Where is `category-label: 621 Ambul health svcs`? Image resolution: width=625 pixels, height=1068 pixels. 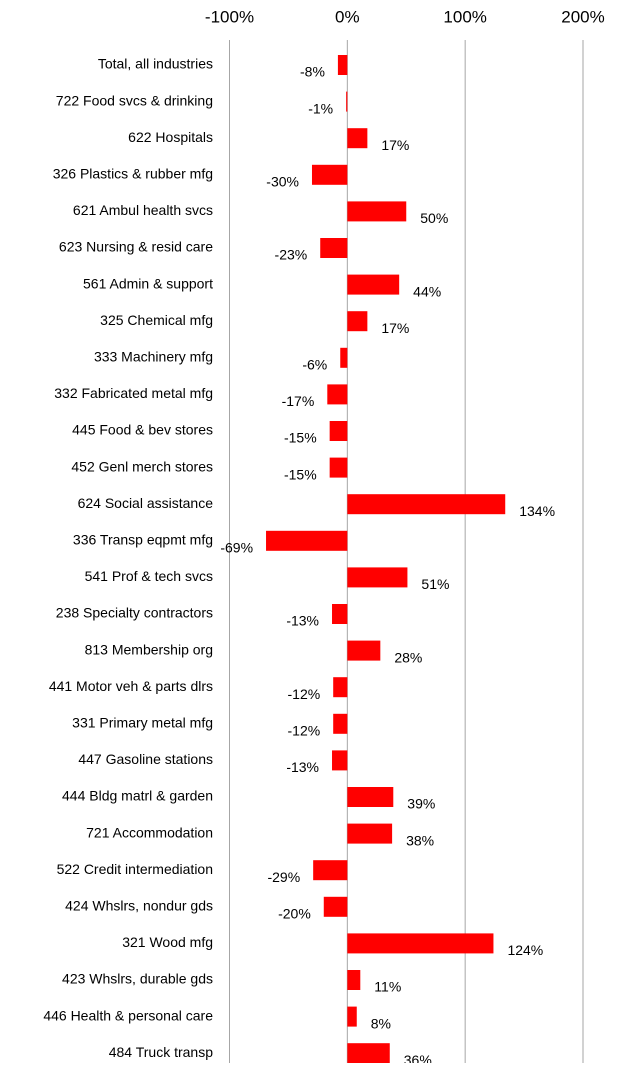 category-label: 621 Ambul health svcs is located at coordinates (143, 210).